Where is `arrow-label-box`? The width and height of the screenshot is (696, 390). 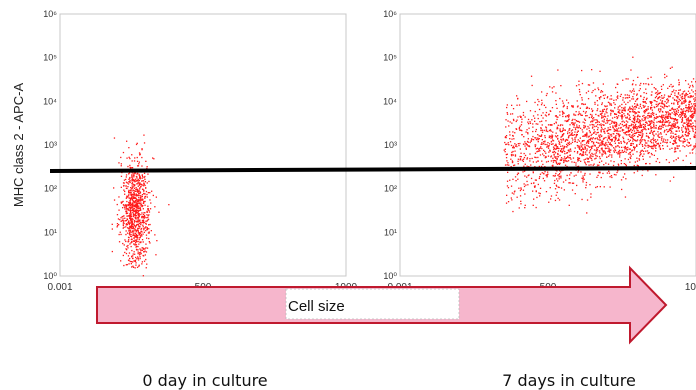
arrow-label-box is located at coordinates (372, 304).